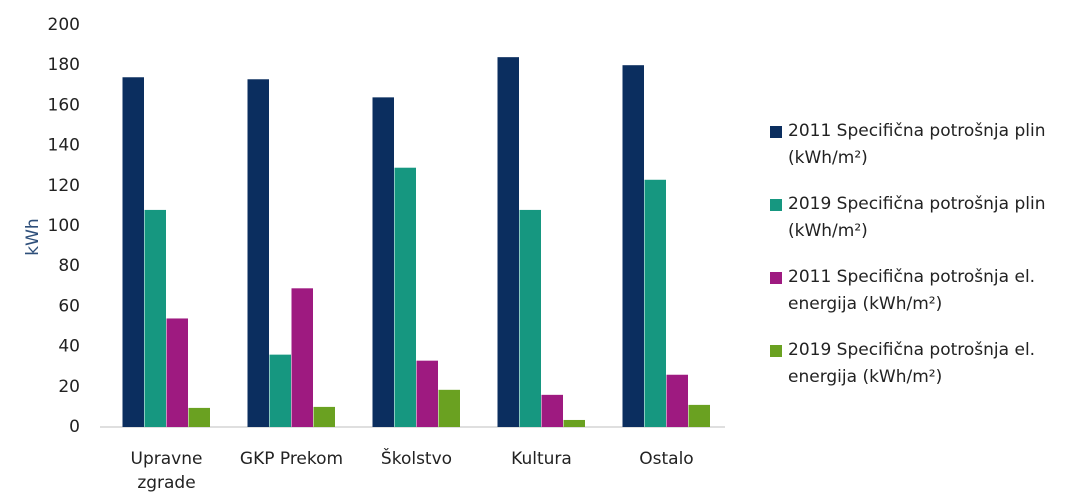  I want to click on y-tick-label: 40, so click(69, 347).